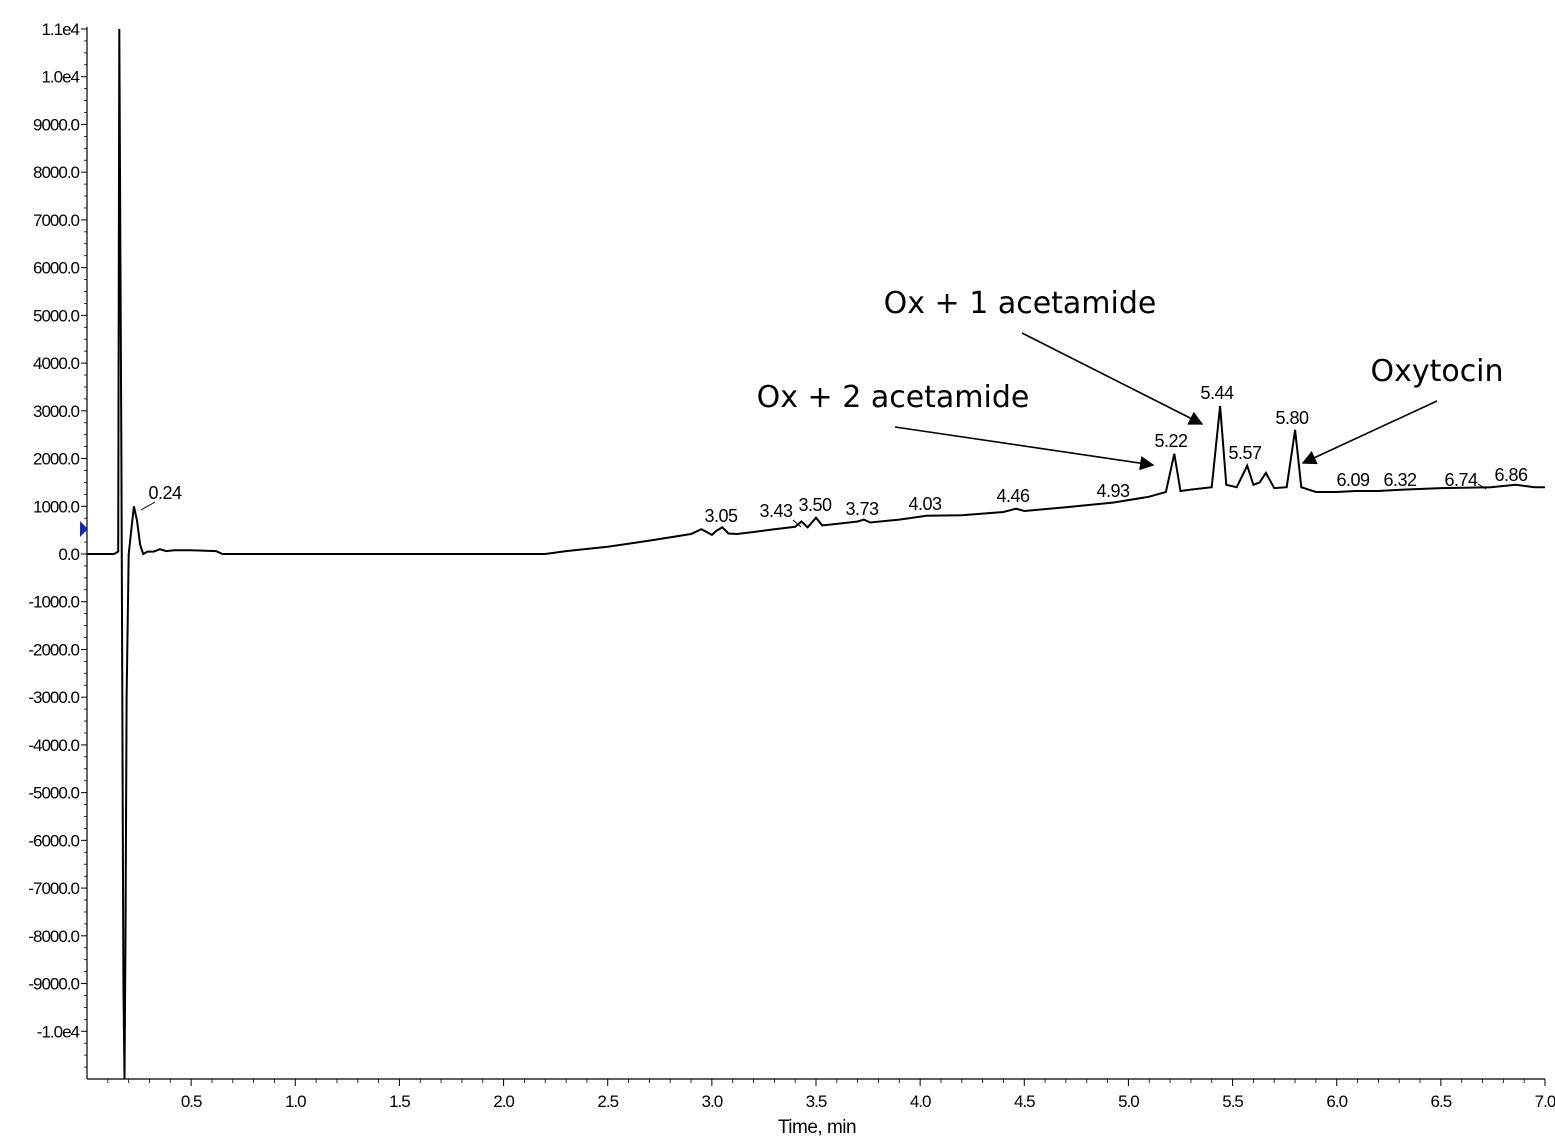 This screenshot has height=1139, width=1555. What do you see at coordinates (920, 1101) in the screenshot?
I see `x-tick-label: 4.0` at bounding box center [920, 1101].